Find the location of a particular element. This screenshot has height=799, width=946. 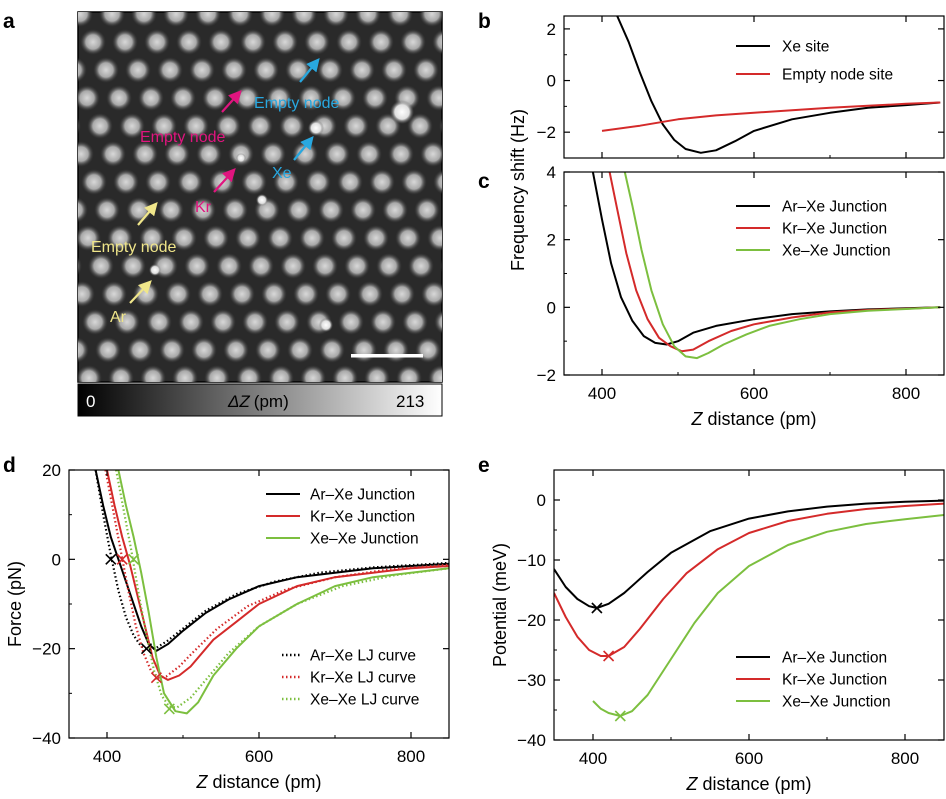

legend-item-e-1: Kr–Xe Junction is located at coordinates (811, 680).